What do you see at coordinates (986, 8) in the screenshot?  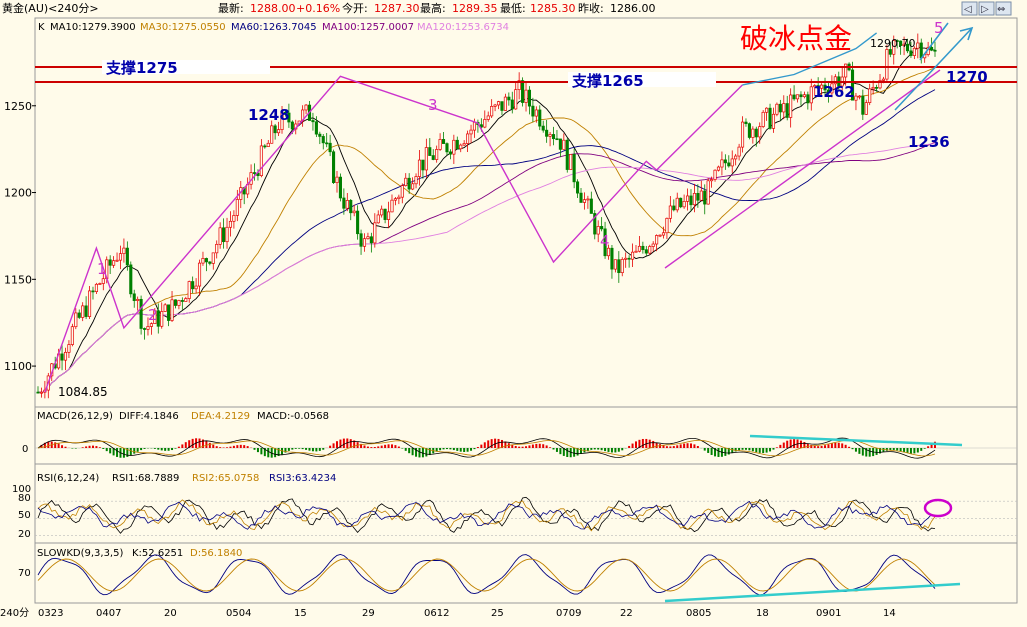 I see `nav-right-button: ▷` at bounding box center [986, 8].